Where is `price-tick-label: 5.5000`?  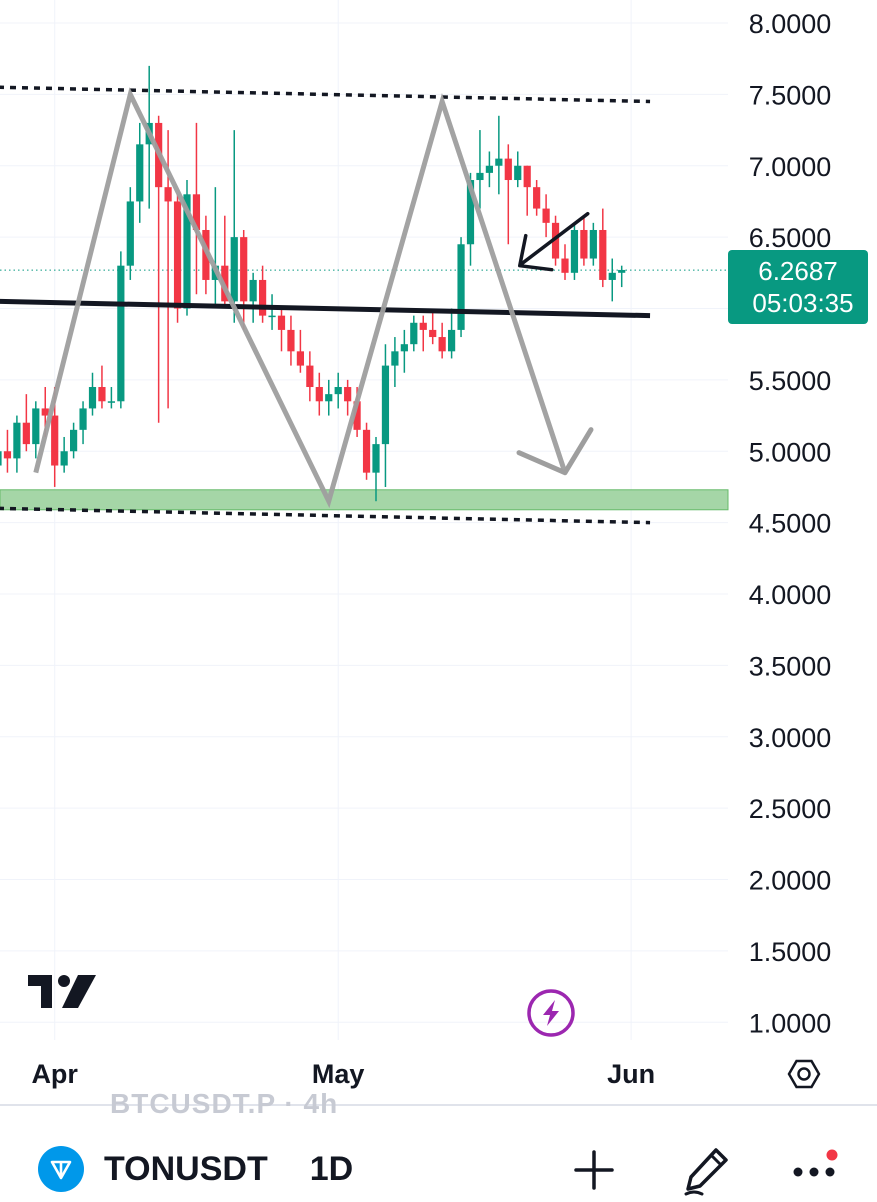 price-tick-label: 5.5000 is located at coordinates (790, 381).